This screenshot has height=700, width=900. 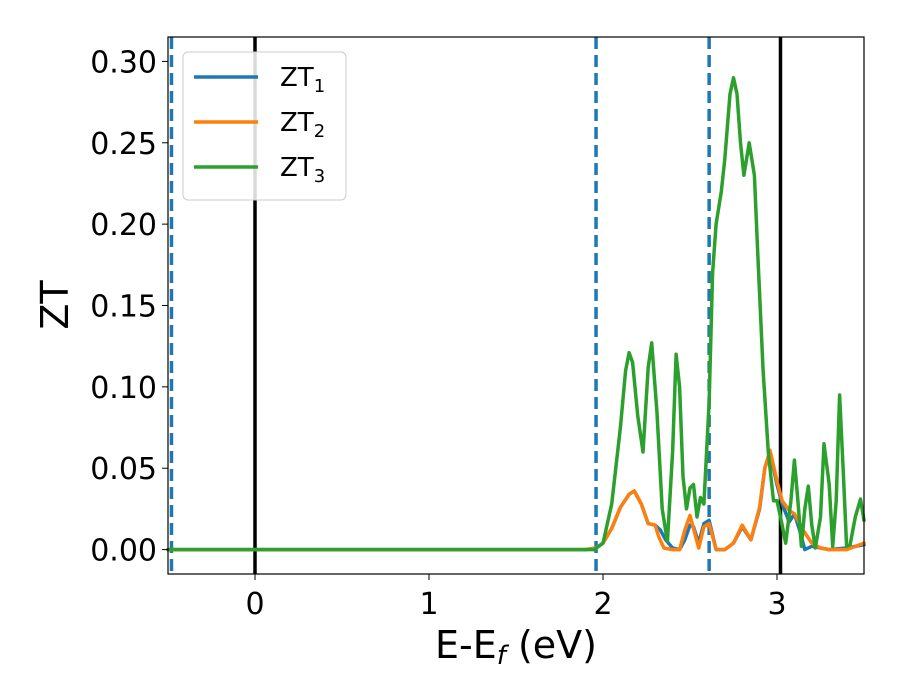 I want to click on y-tick-label: 0.30, so click(x=123, y=62).